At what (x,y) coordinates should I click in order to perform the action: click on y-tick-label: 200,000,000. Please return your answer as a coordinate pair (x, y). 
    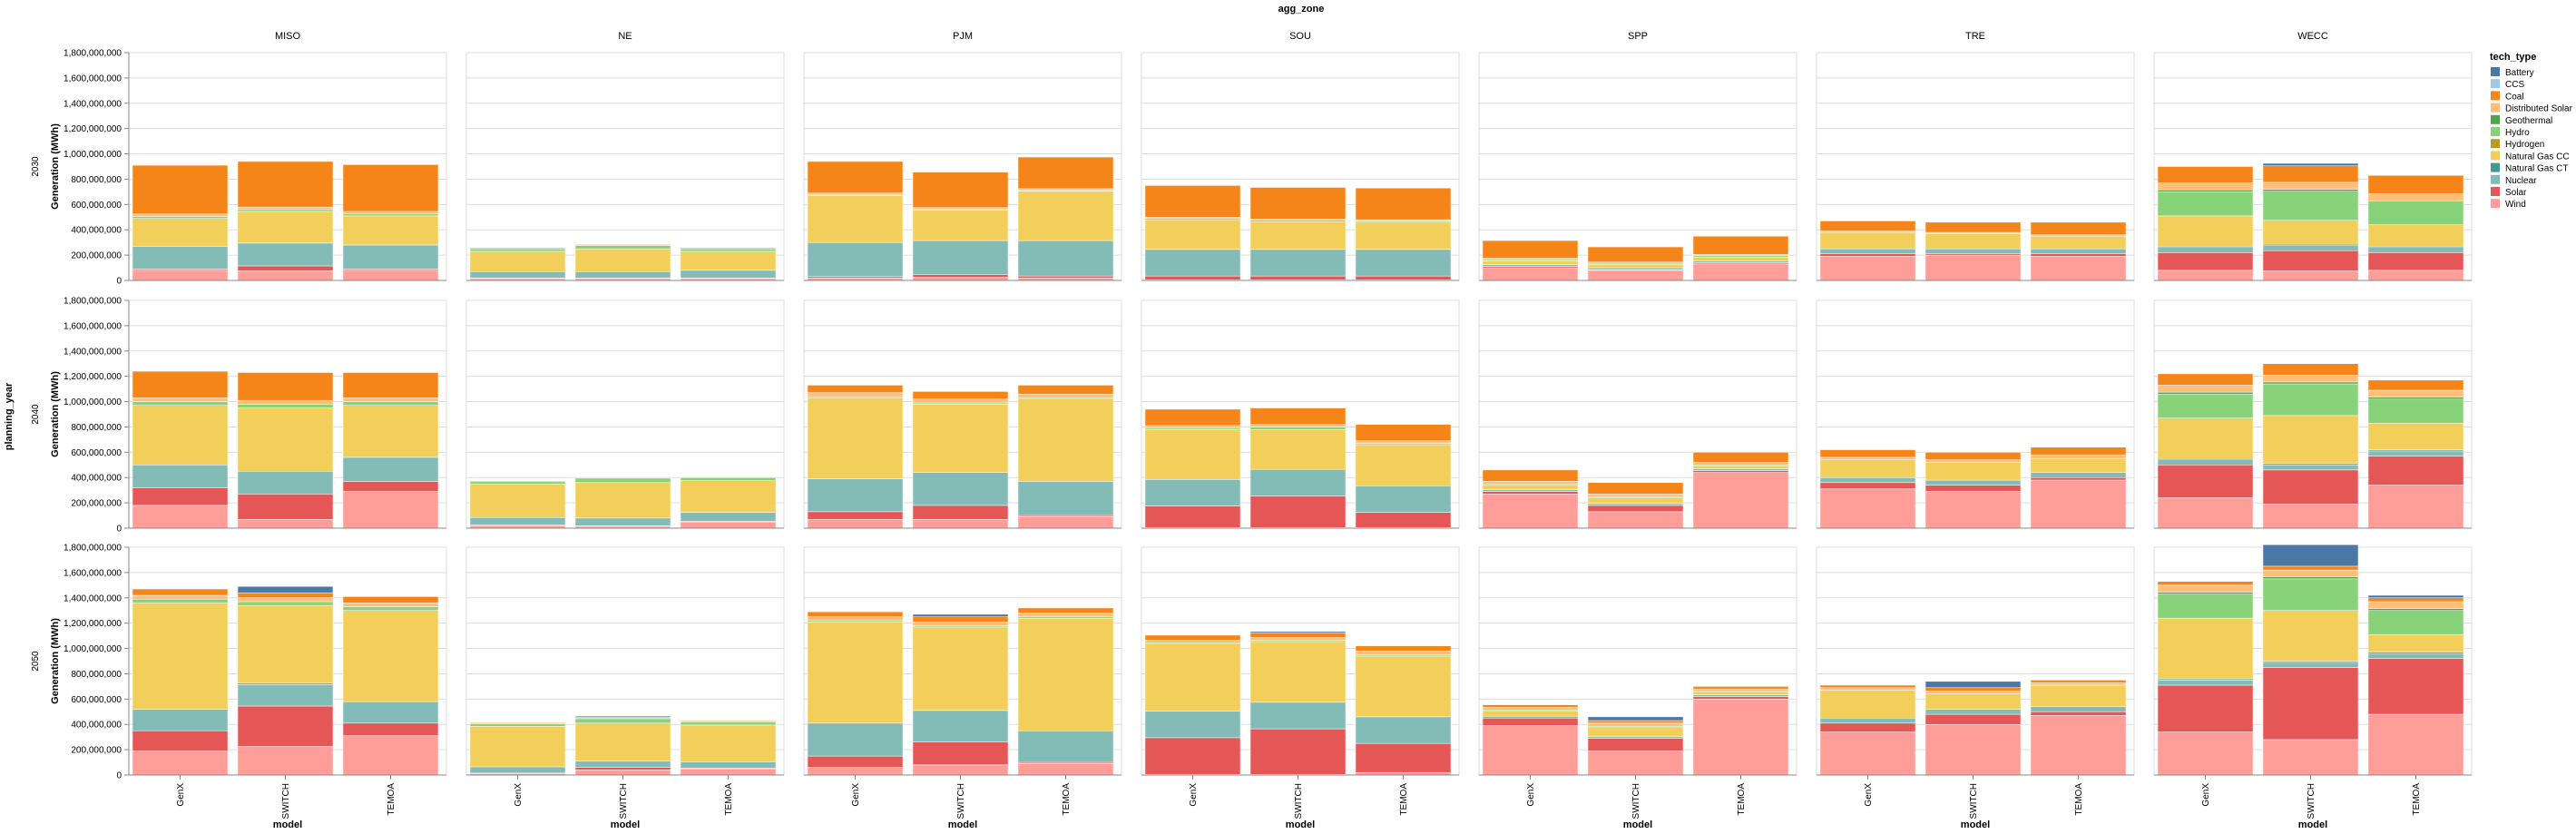
    Looking at the image, I should click on (96, 256).